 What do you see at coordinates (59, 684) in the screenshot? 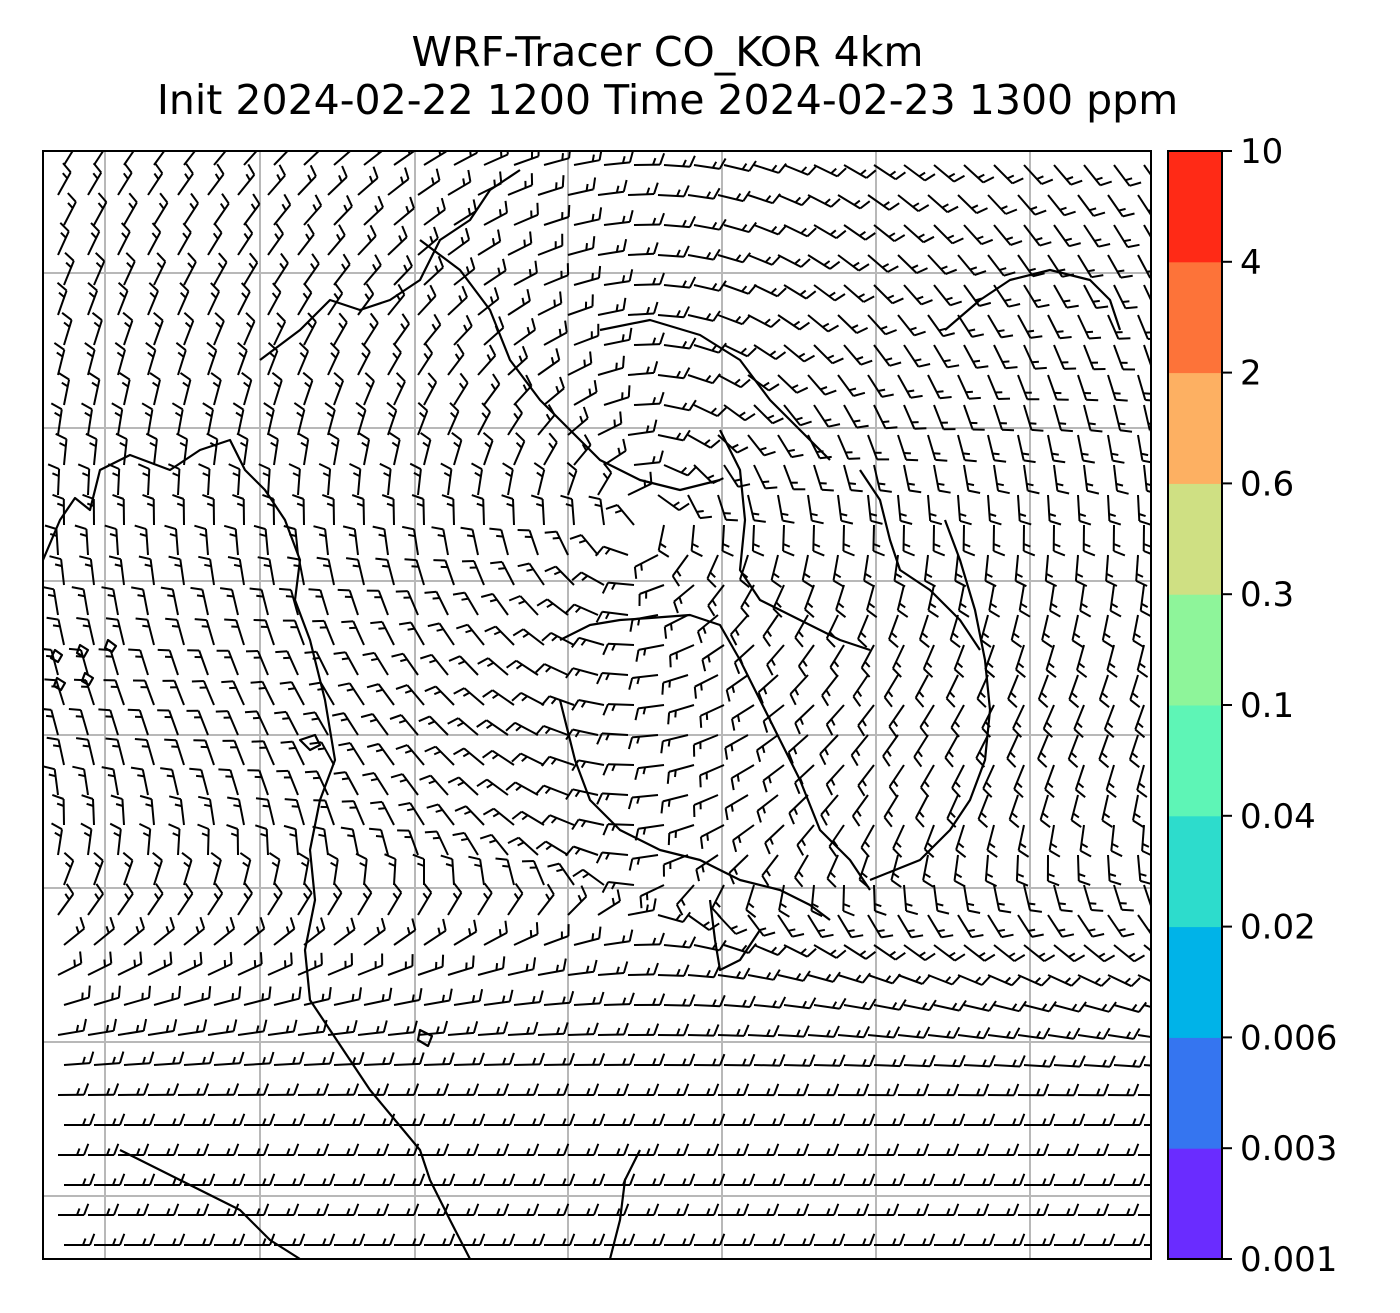
I see `coastline-segment` at bounding box center [59, 684].